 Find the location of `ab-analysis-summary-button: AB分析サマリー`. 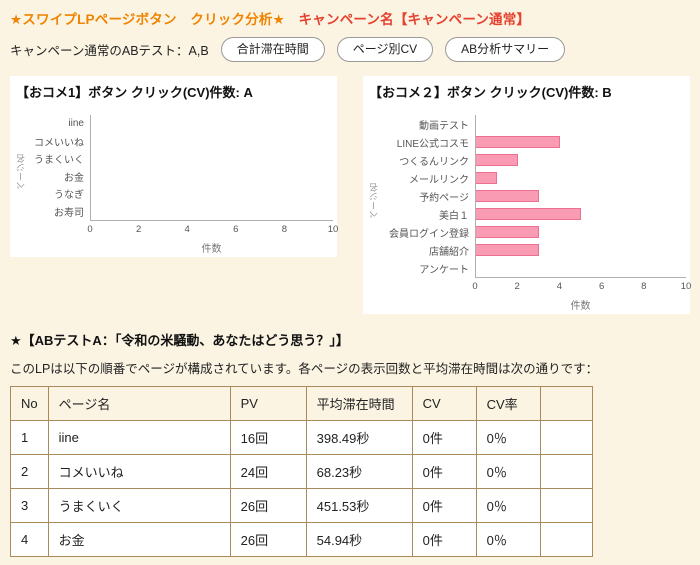

ab-analysis-summary-button: AB分析サマリー is located at coordinates (505, 50).